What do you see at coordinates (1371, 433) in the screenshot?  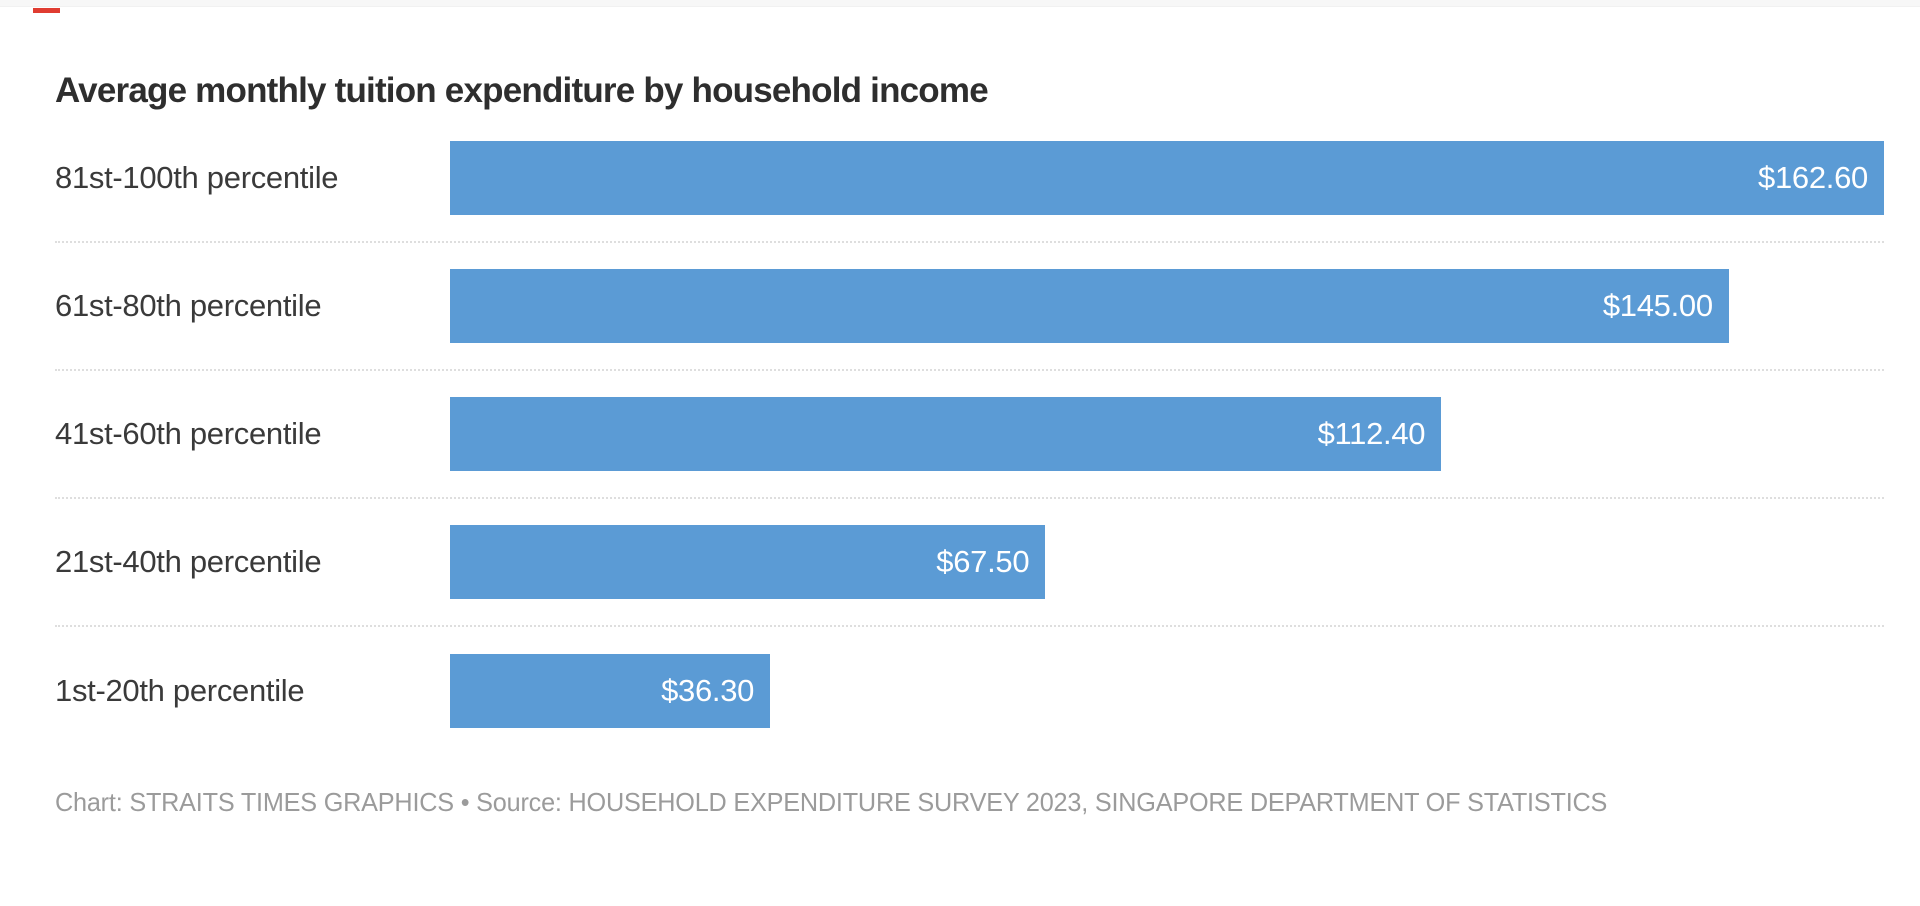 I see `value-label: $112.40` at bounding box center [1371, 433].